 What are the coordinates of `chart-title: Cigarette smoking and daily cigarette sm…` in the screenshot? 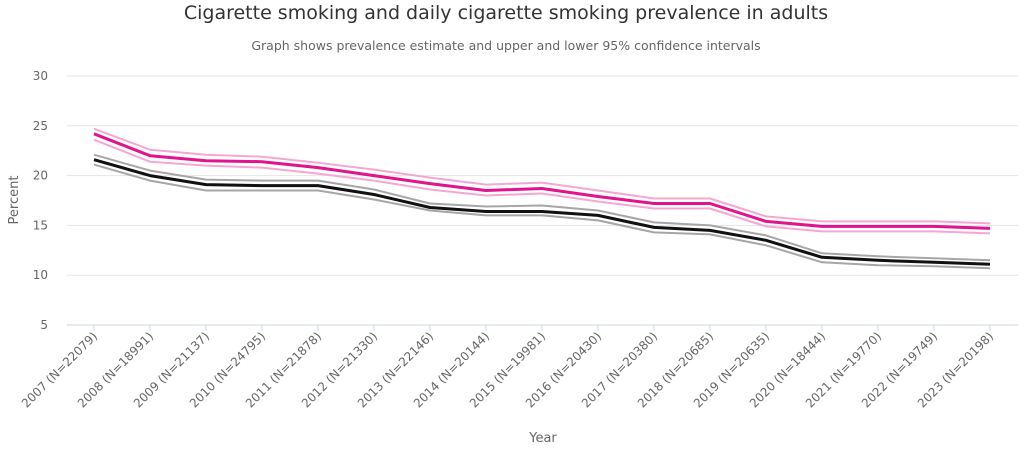 It's located at (506, 13).